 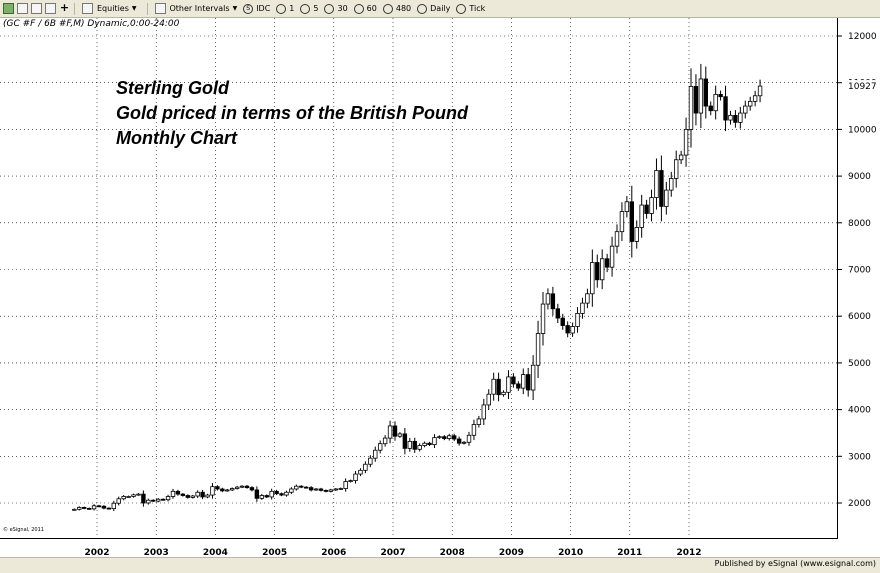 I want to click on interval-60-button: 60, so click(x=365, y=8).